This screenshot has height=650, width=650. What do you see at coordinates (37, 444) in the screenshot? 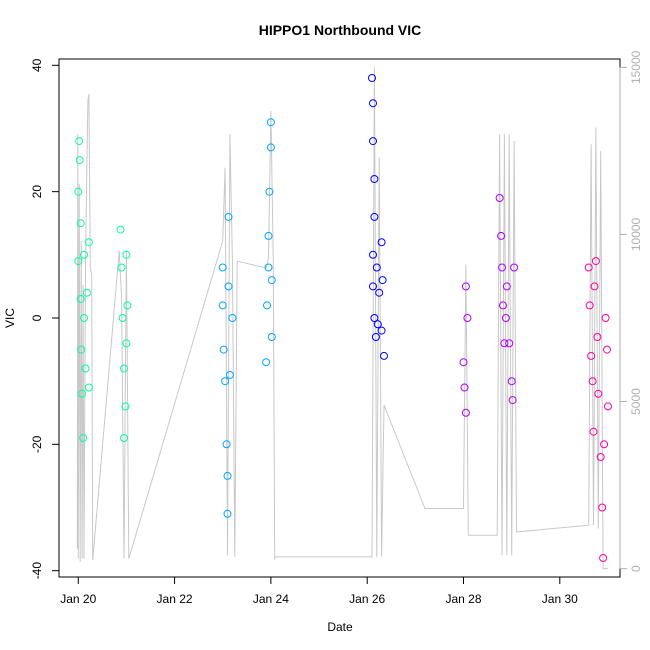
I see `y-tick-label: -20` at bounding box center [37, 444].